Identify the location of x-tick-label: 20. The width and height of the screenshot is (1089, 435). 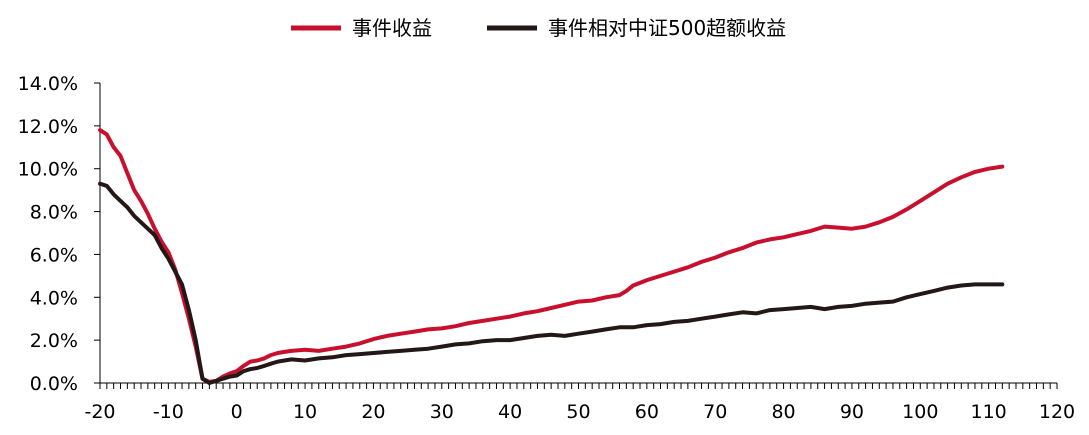
(373, 412).